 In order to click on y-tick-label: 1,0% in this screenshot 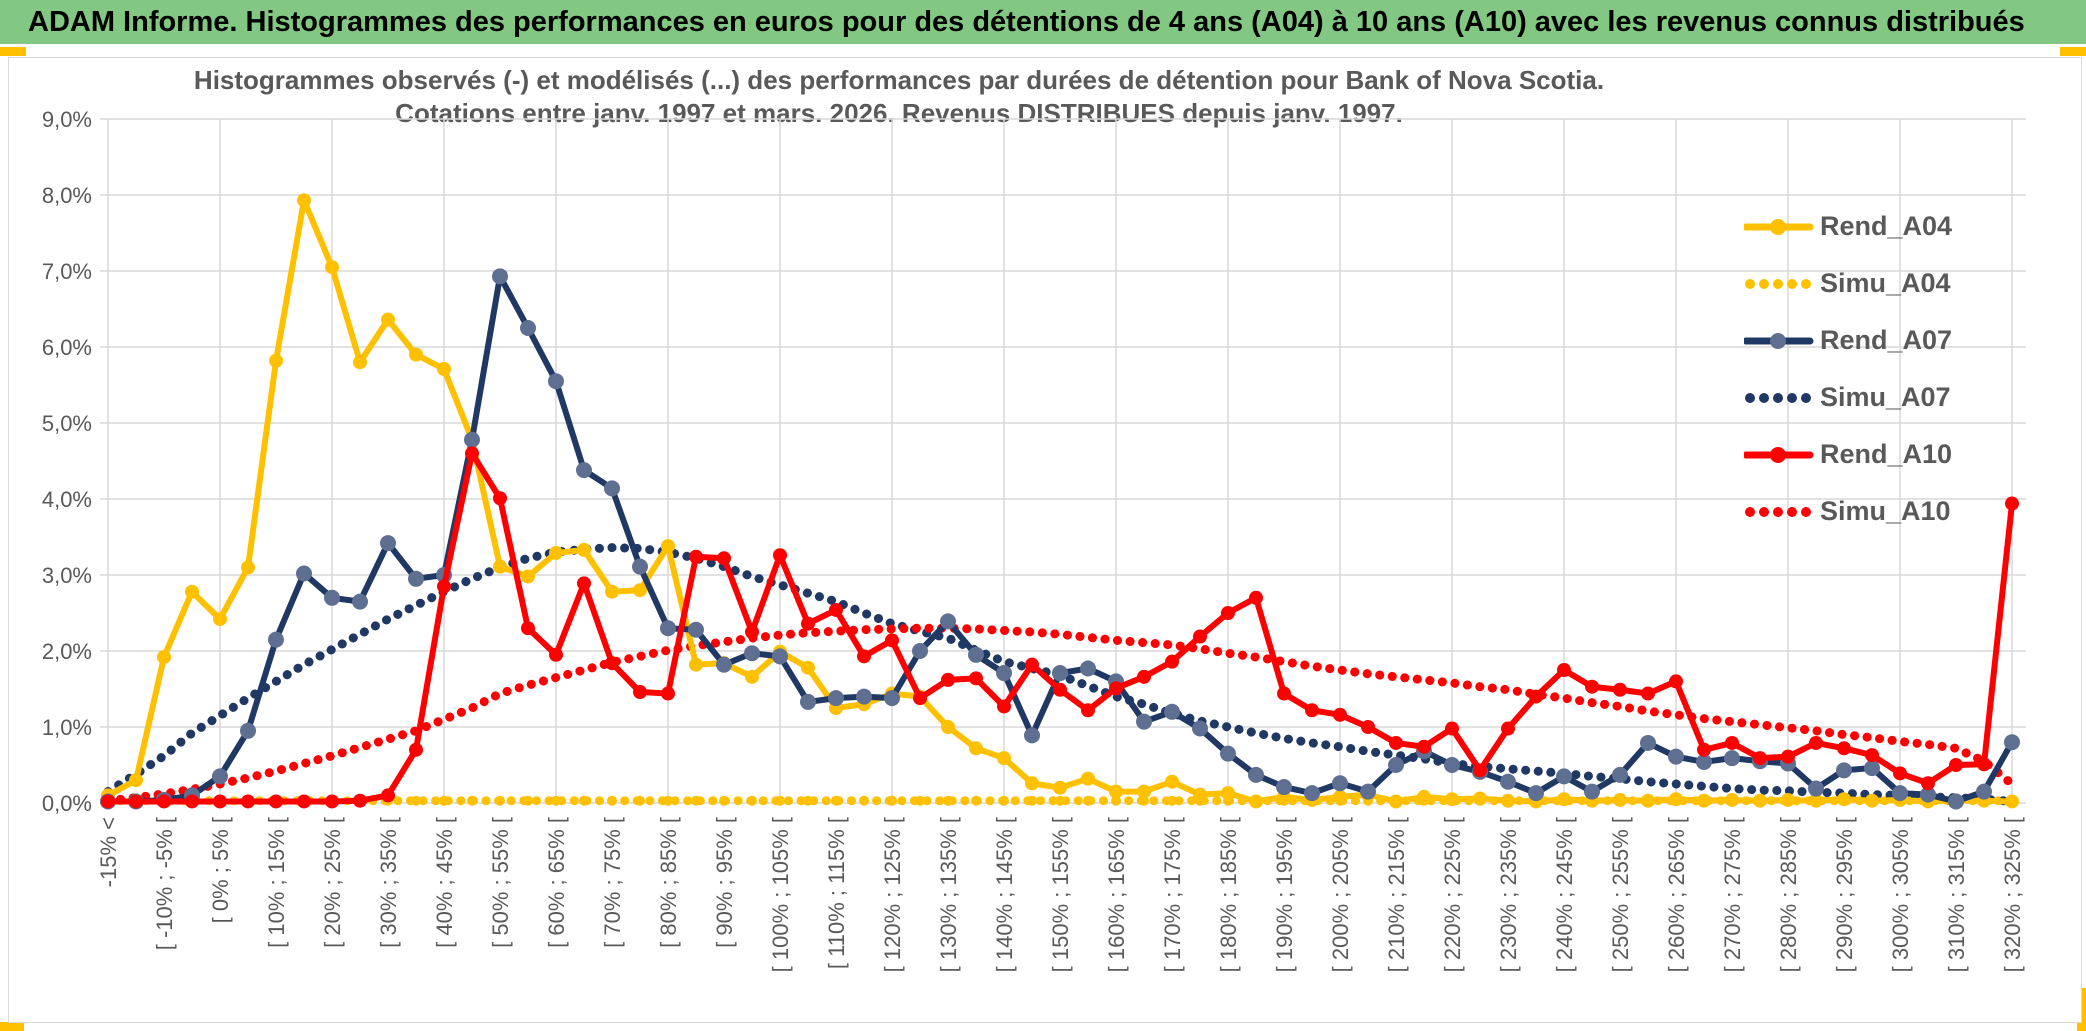, I will do `click(67, 727)`.